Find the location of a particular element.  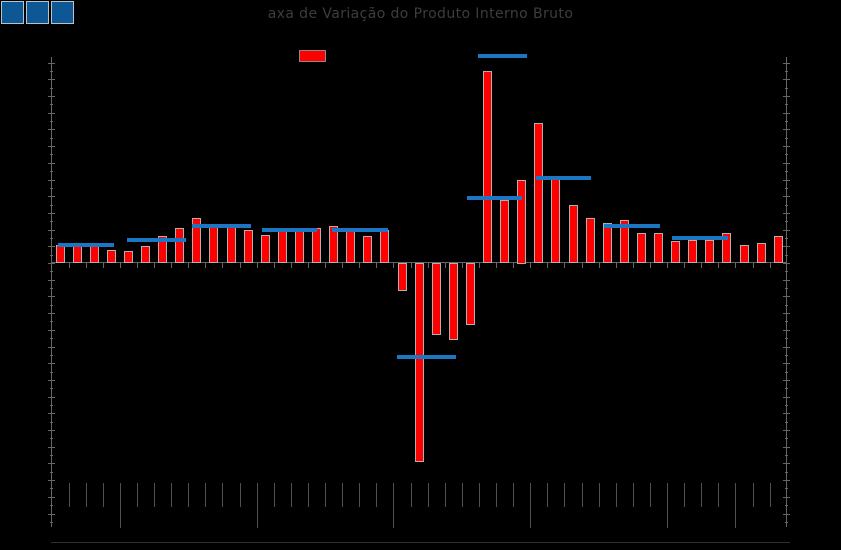

chart-title: axa de Variação do Produto Interno Bruto is located at coordinates (420, 14).